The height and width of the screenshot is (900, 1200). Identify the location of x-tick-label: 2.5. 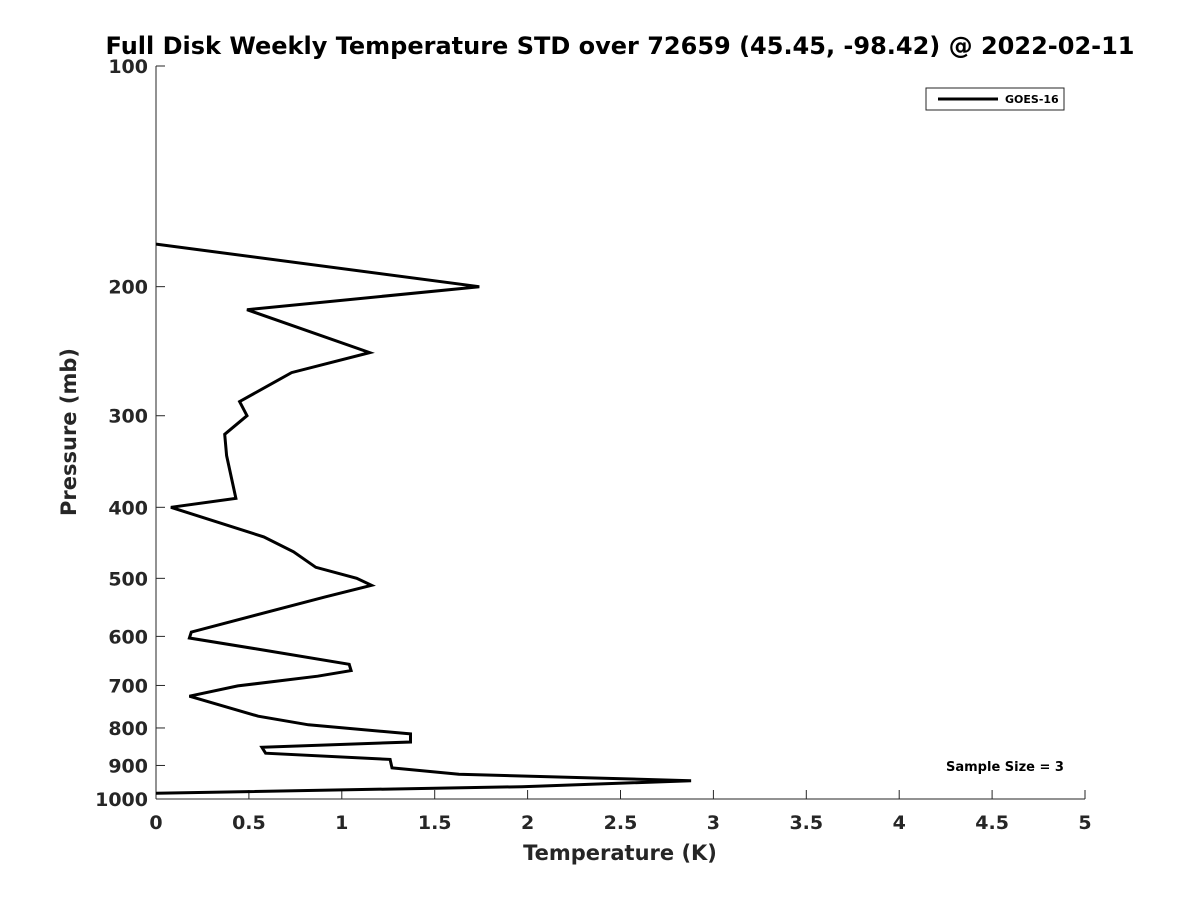
(621, 823).